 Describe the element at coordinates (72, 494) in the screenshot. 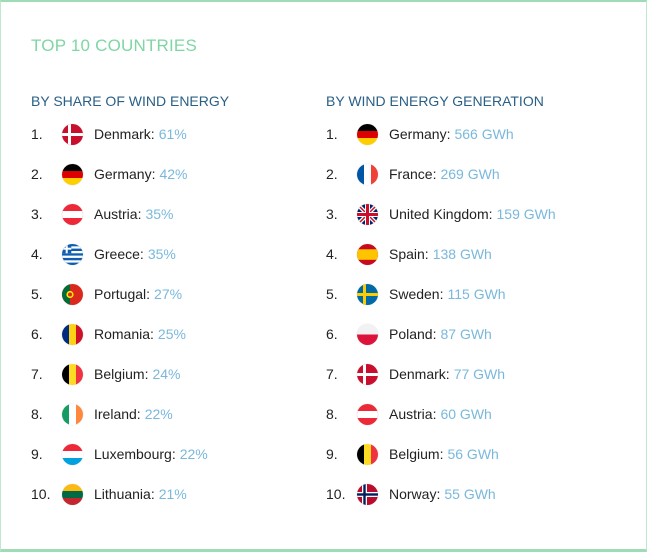

I see `flag-lt-icon` at that location.